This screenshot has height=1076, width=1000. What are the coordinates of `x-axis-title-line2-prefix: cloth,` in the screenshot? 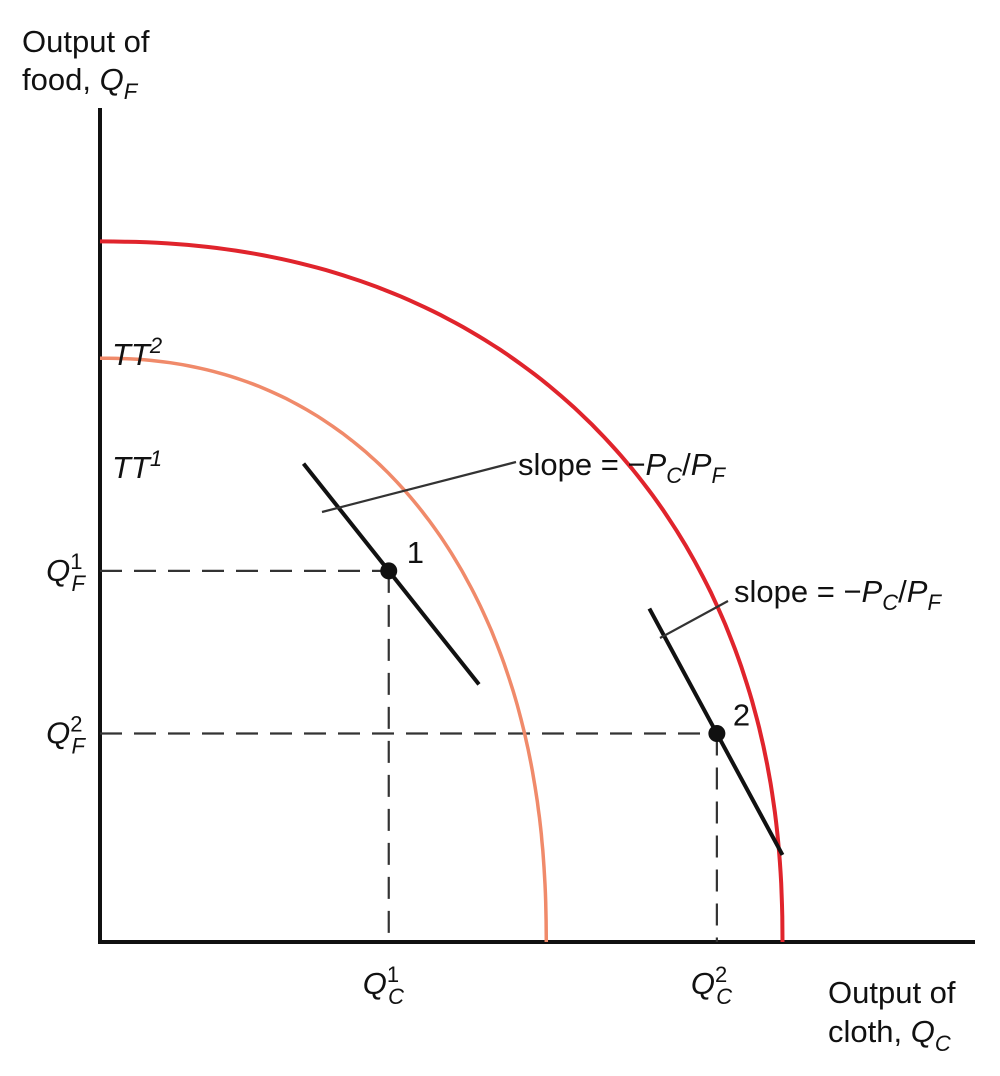 It's located at (869, 1031).